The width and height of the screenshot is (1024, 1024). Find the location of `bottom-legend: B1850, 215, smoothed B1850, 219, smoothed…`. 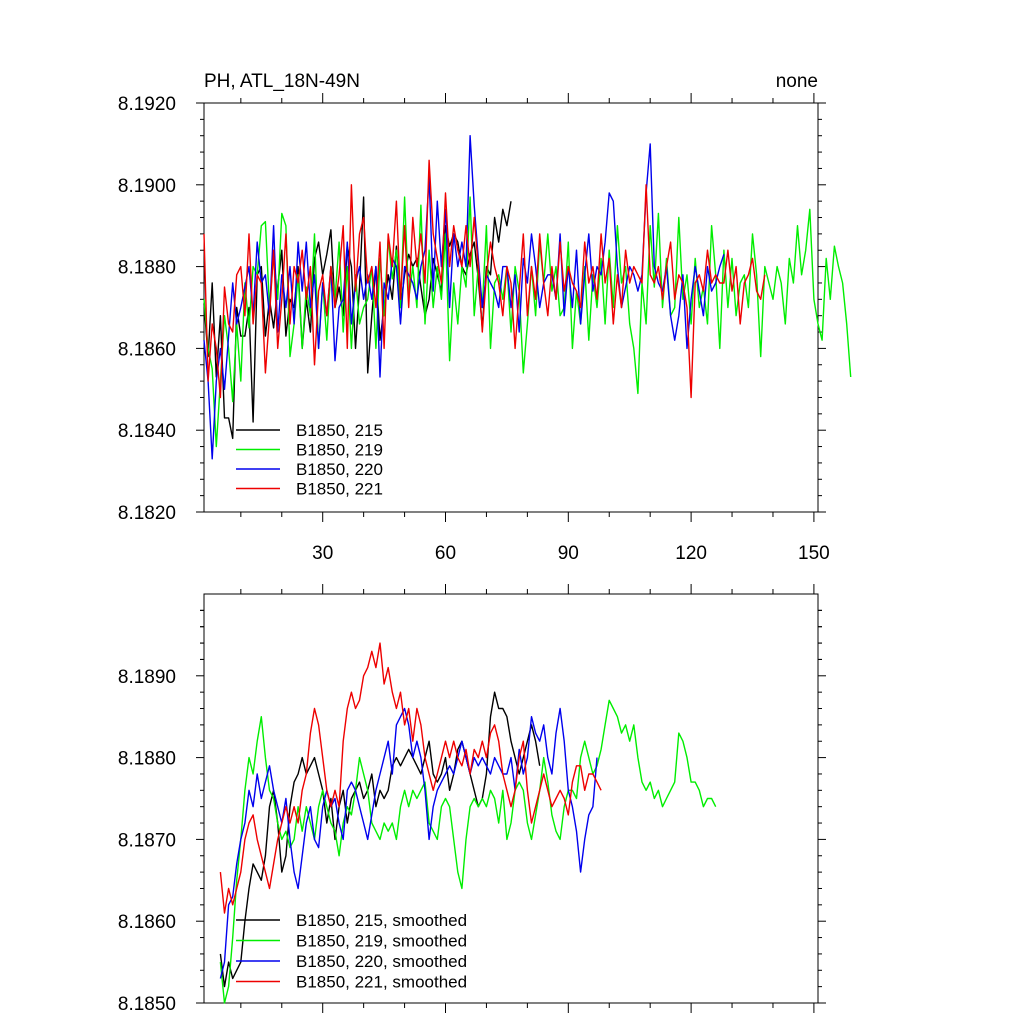

bottom-legend: B1850, 215, smoothed B1850, 219, smoothed… is located at coordinates (351, 951).